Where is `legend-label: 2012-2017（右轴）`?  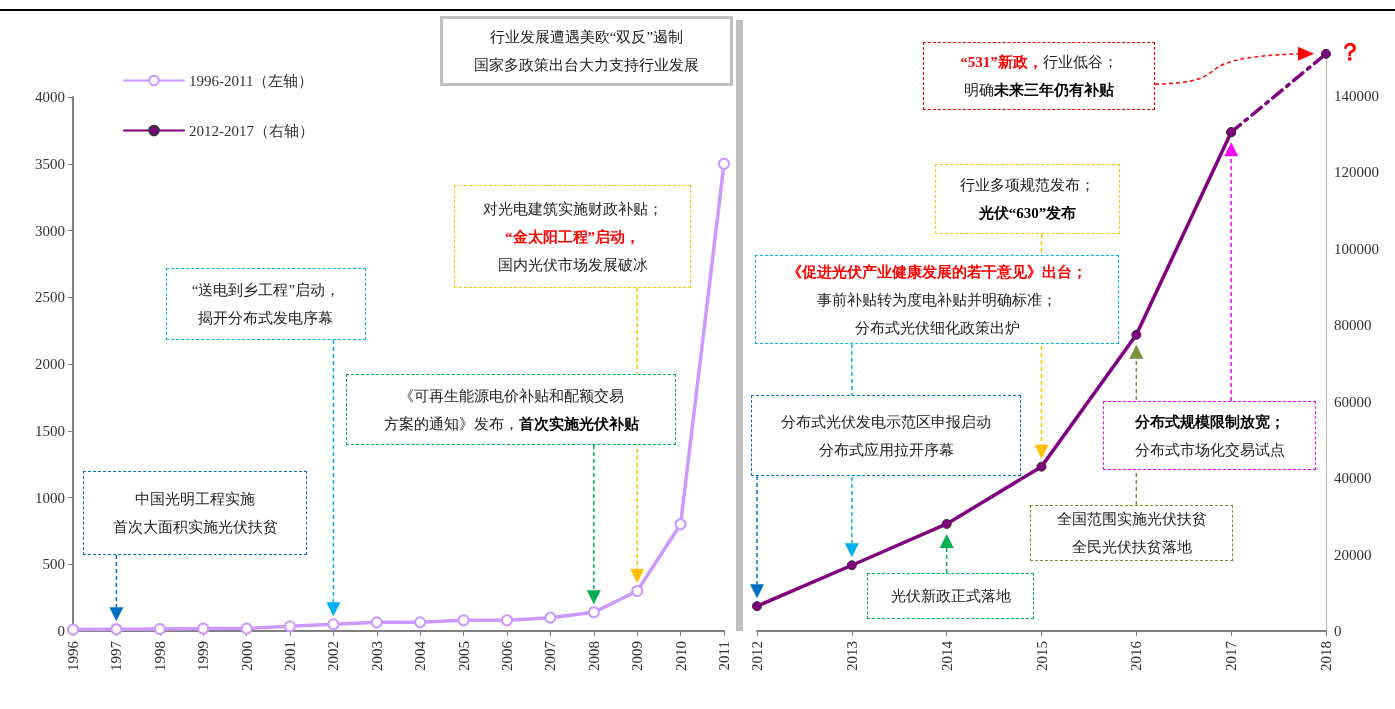
legend-label: 2012-2017（右轴） is located at coordinates (251, 130).